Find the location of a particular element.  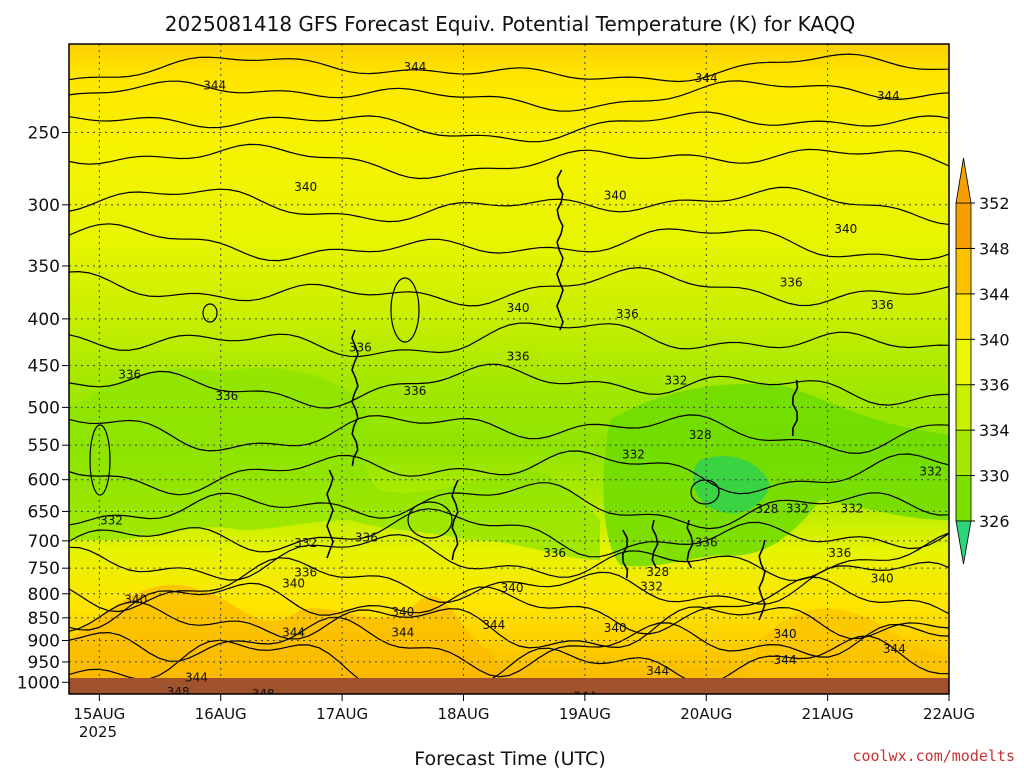

x-tick-label: 21AUG is located at coordinates (828, 714).